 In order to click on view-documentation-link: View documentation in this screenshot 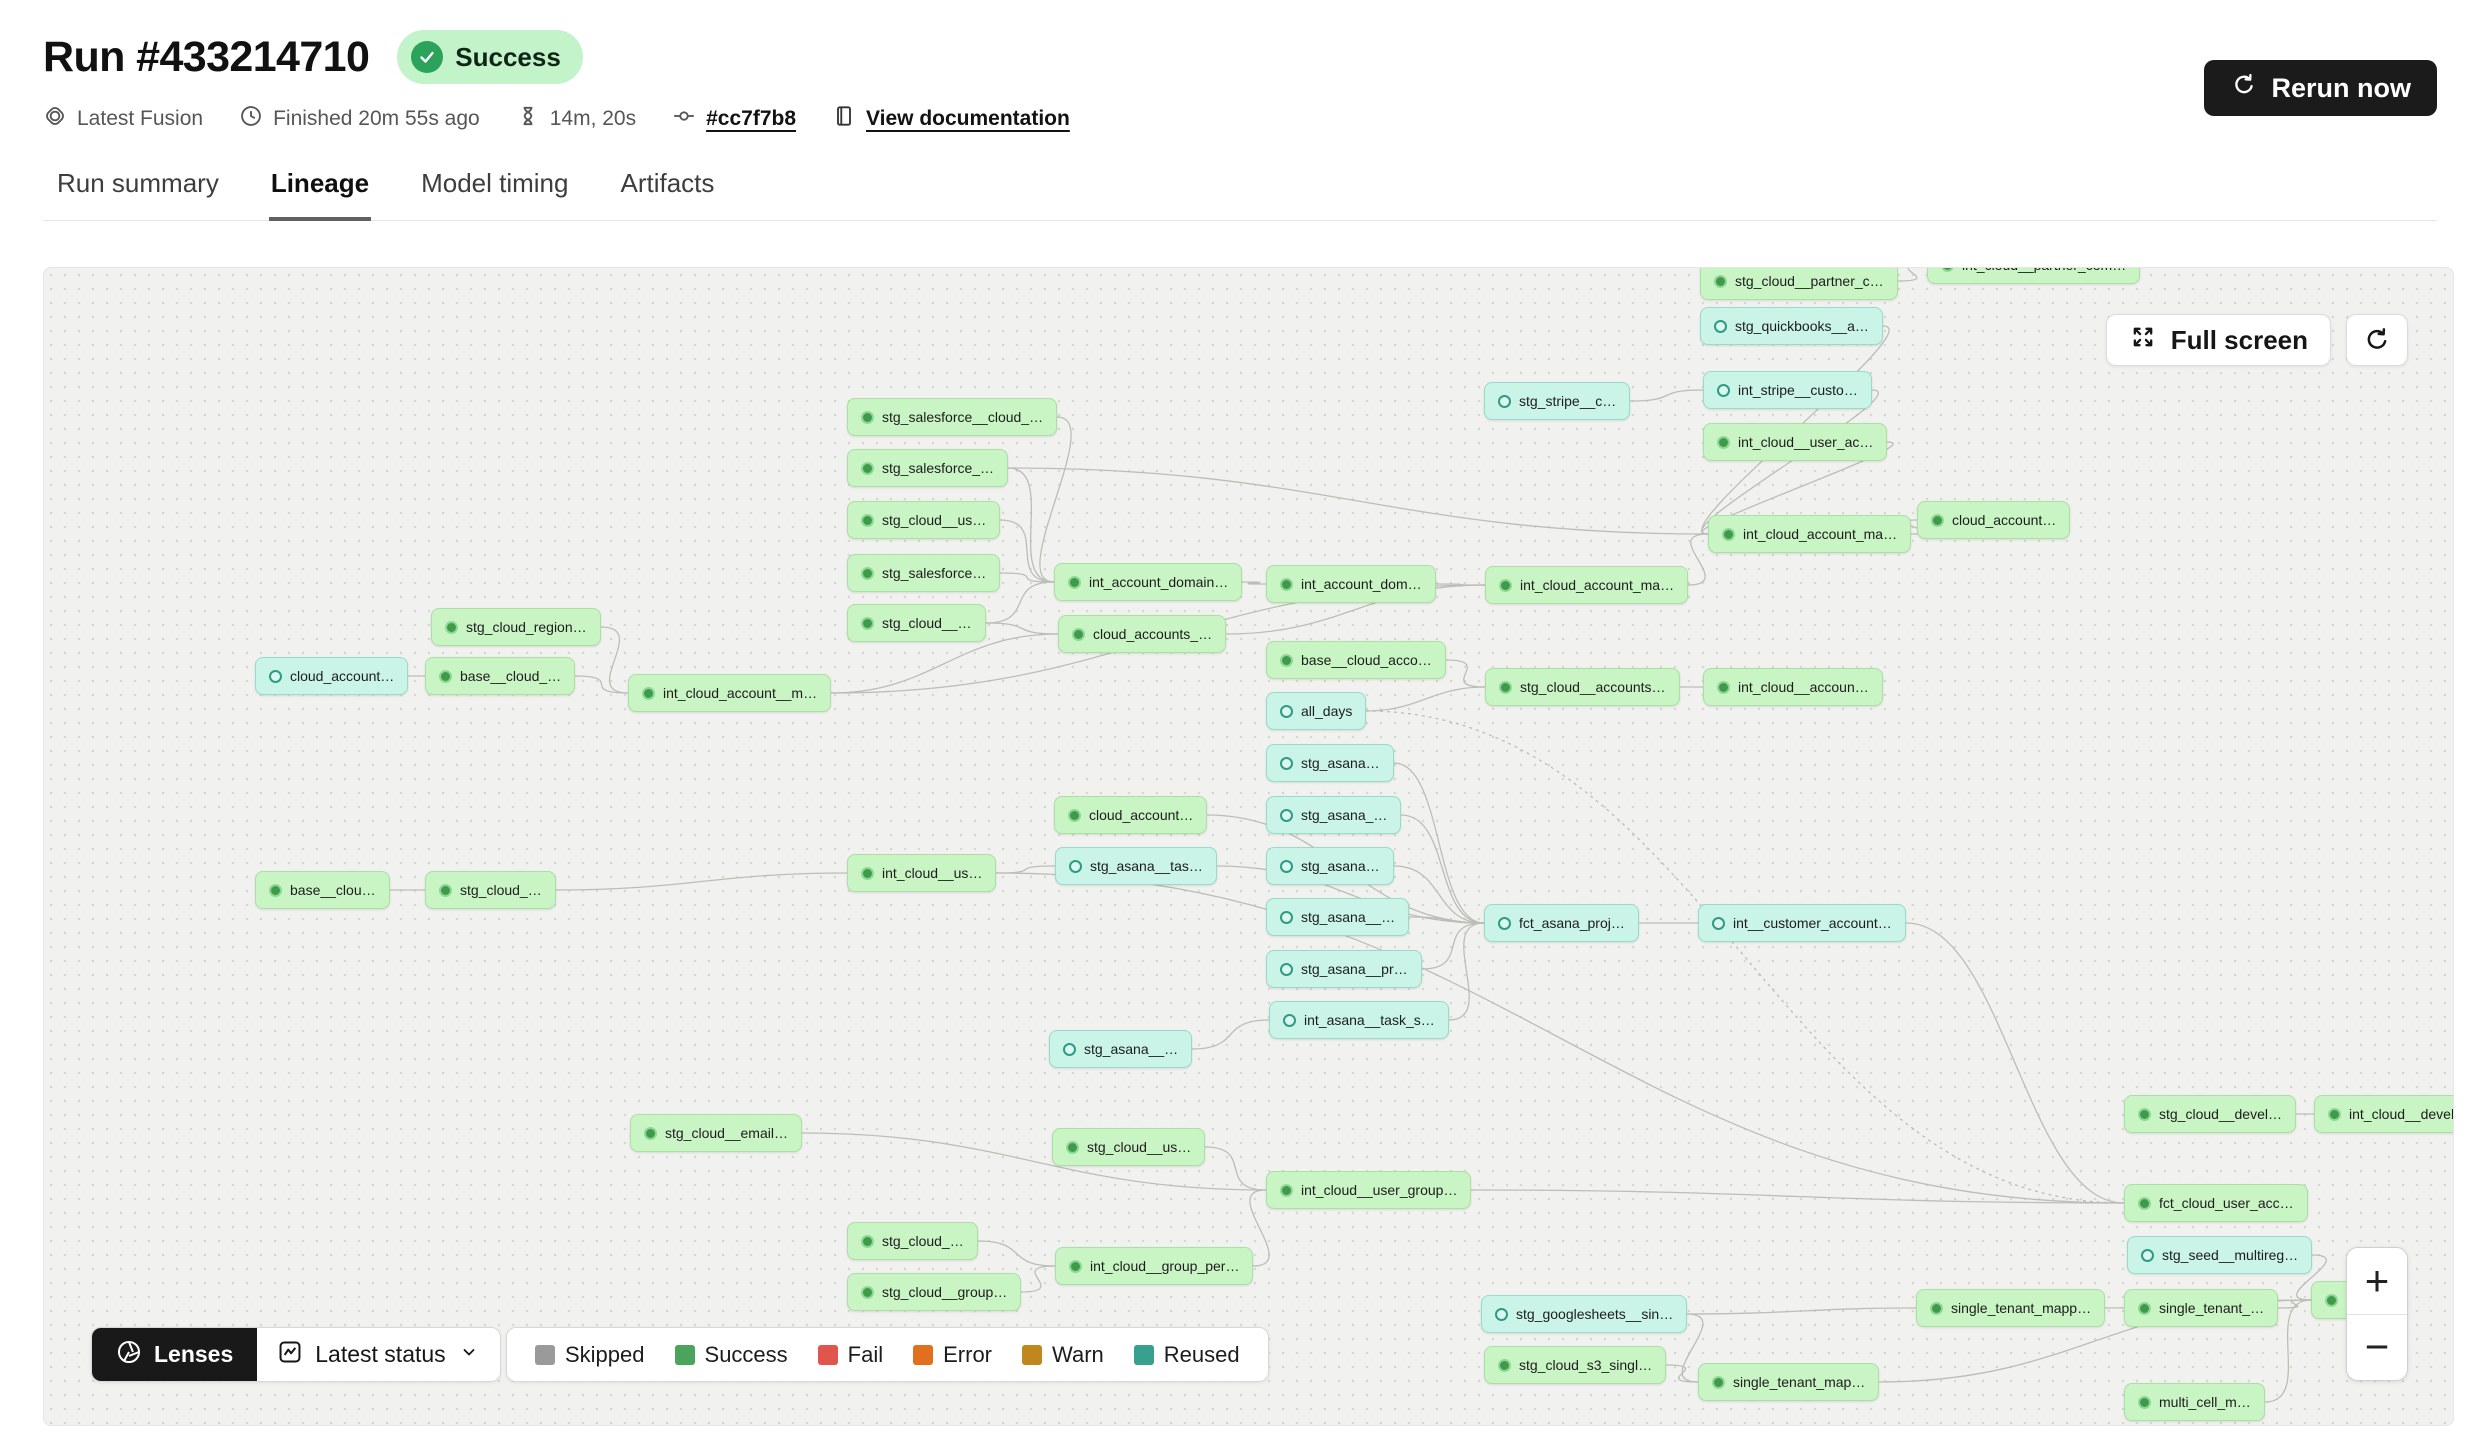, I will do `click(968, 118)`.